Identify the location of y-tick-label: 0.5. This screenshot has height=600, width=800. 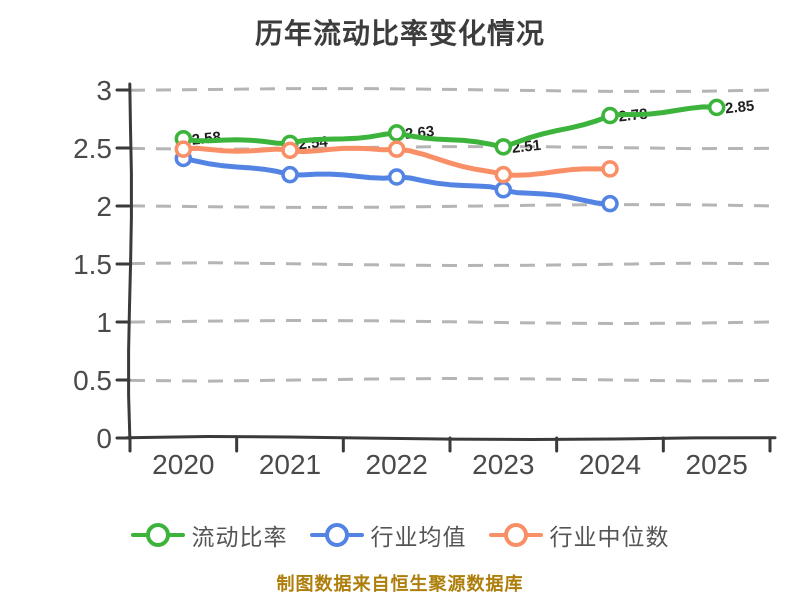
(92, 380).